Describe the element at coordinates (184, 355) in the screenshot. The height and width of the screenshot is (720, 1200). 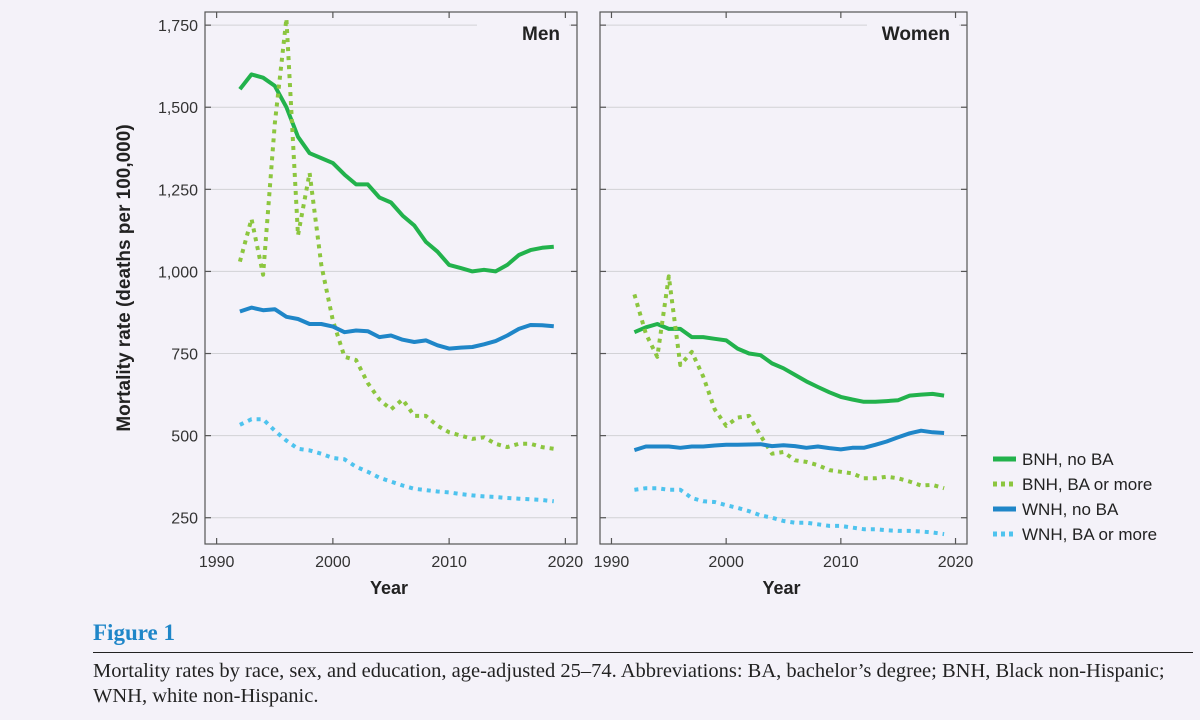
I see `y-tick-label: 750` at that location.